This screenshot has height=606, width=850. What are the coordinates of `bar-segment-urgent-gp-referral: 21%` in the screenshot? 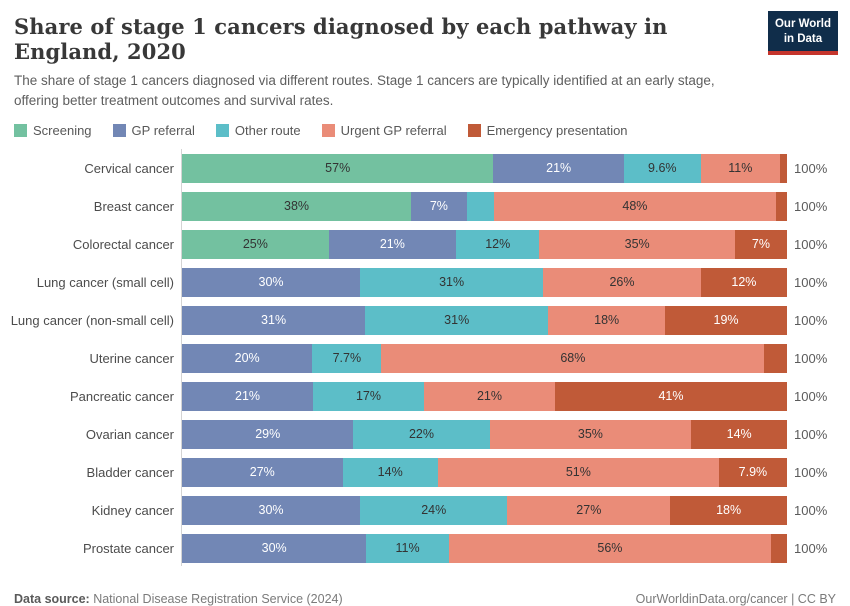 It's located at (489, 396).